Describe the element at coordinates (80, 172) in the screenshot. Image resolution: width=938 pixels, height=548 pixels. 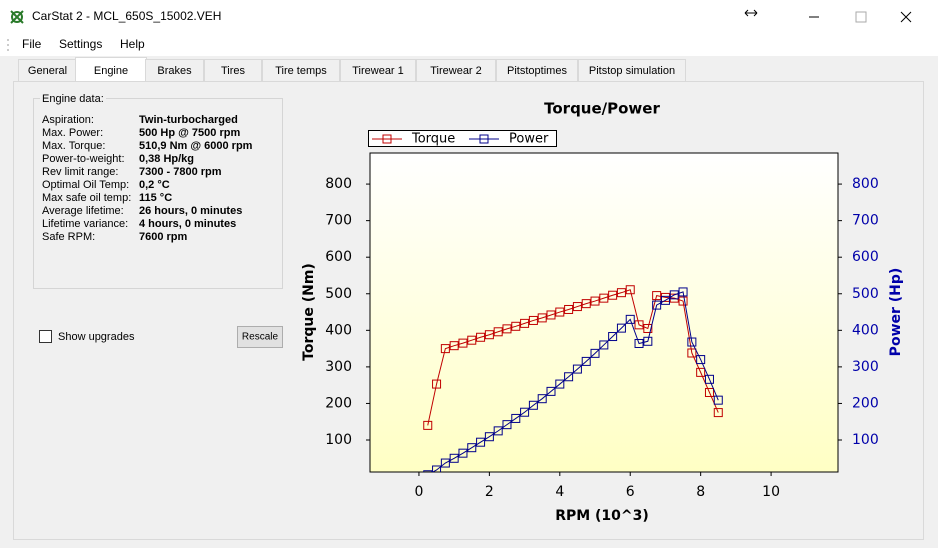
I see `row-label: Rev limit range:` at that location.